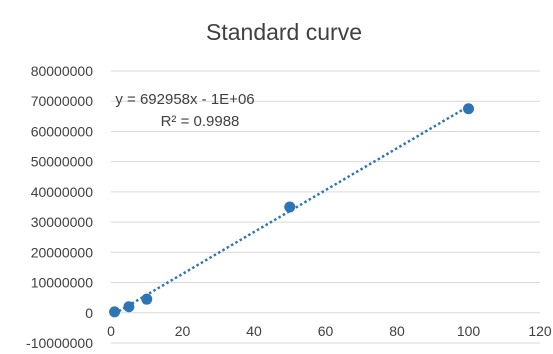  What do you see at coordinates (540, 331) in the screenshot?
I see `x-tick-label: 120` at bounding box center [540, 331].